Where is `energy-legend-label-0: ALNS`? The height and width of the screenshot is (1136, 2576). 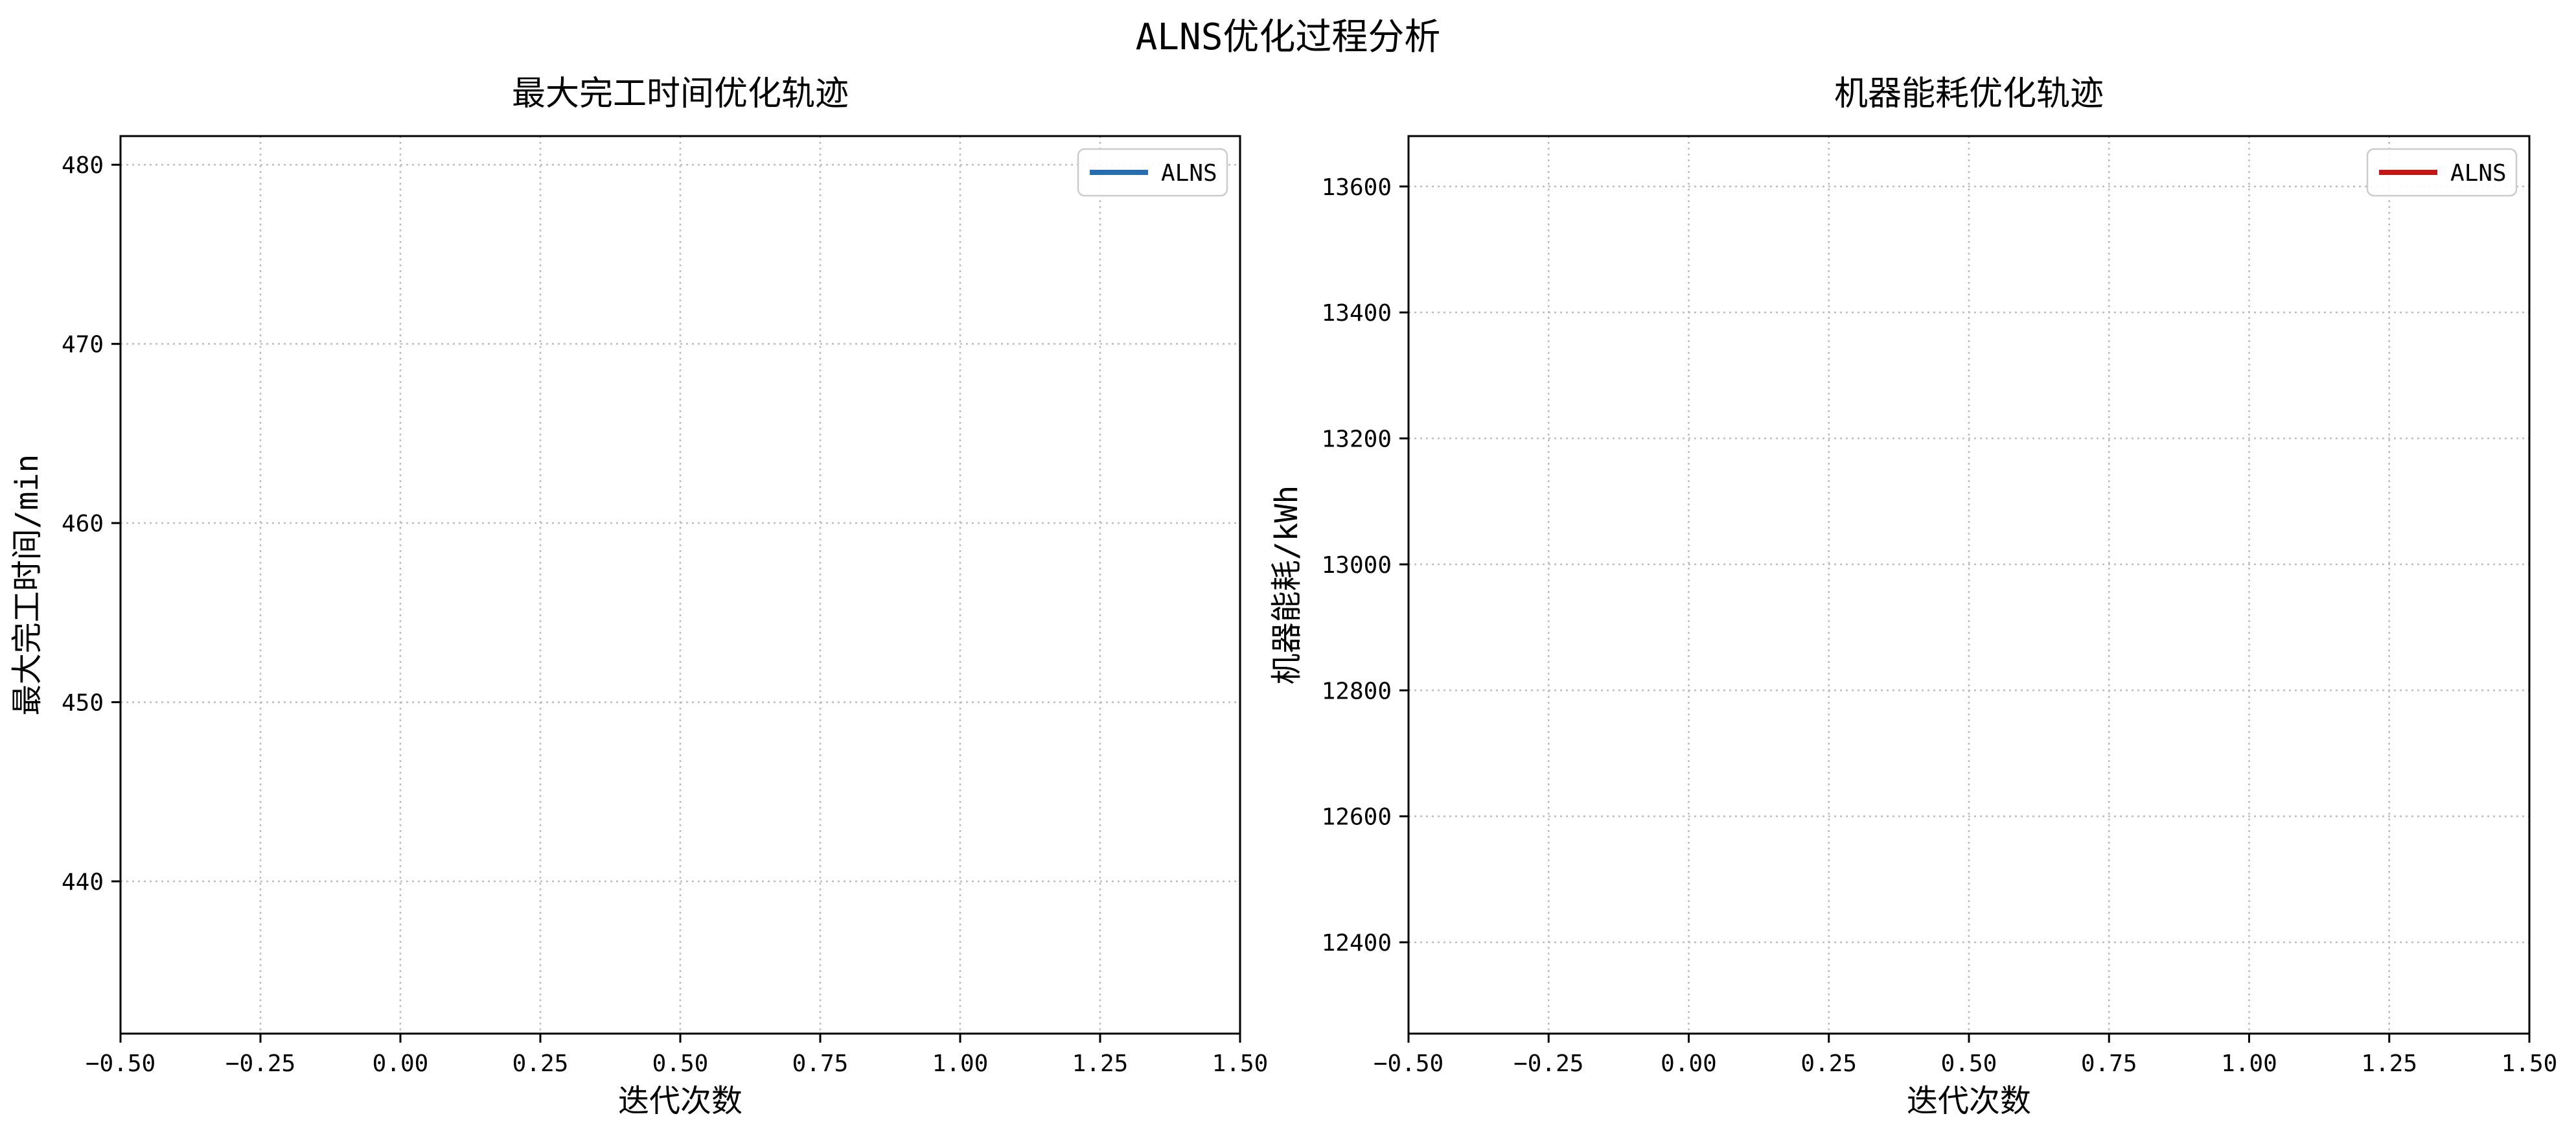
energy-legend-label-0: ALNS is located at coordinates (2478, 173).